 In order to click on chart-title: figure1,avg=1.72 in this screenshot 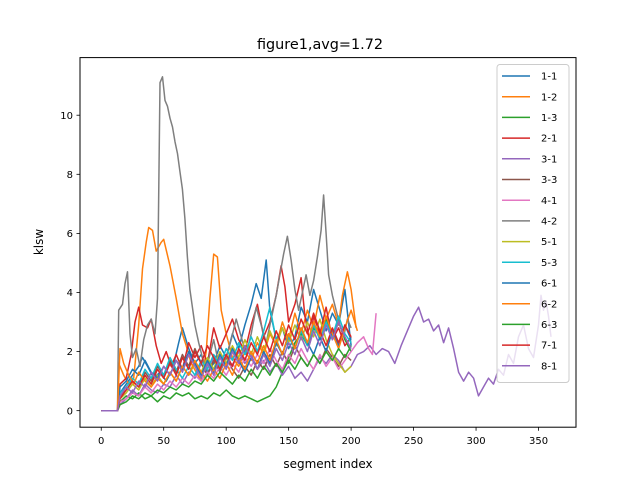, I will do `click(320, 45)`.